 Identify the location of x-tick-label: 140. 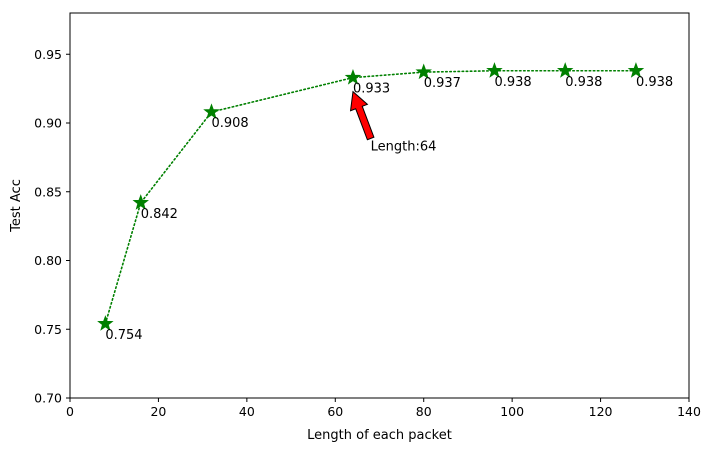
(689, 411).